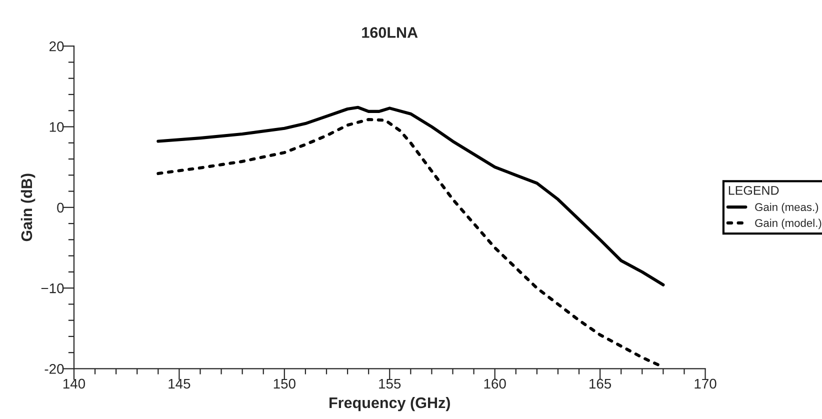  Describe the element at coordinates (57, 46) in the screenshot. I see `y-tick-label: 20` at that location.